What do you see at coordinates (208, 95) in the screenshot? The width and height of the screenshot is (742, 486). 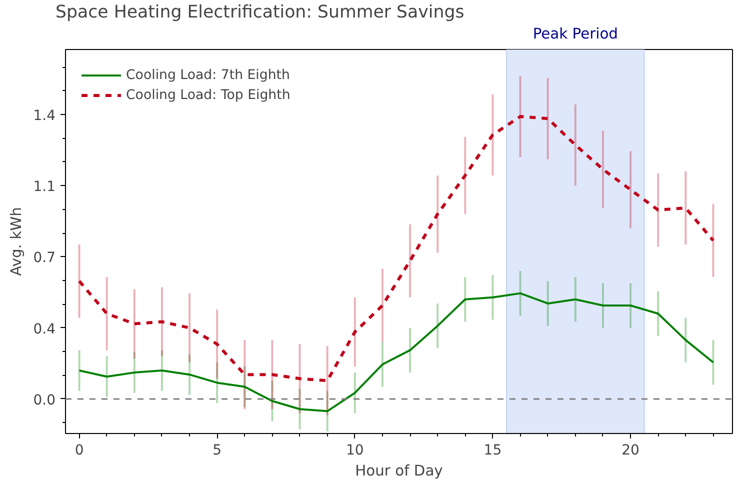 I see `legend-label: Cooling Load: Top Eighth` at bounding box center [208, 95].